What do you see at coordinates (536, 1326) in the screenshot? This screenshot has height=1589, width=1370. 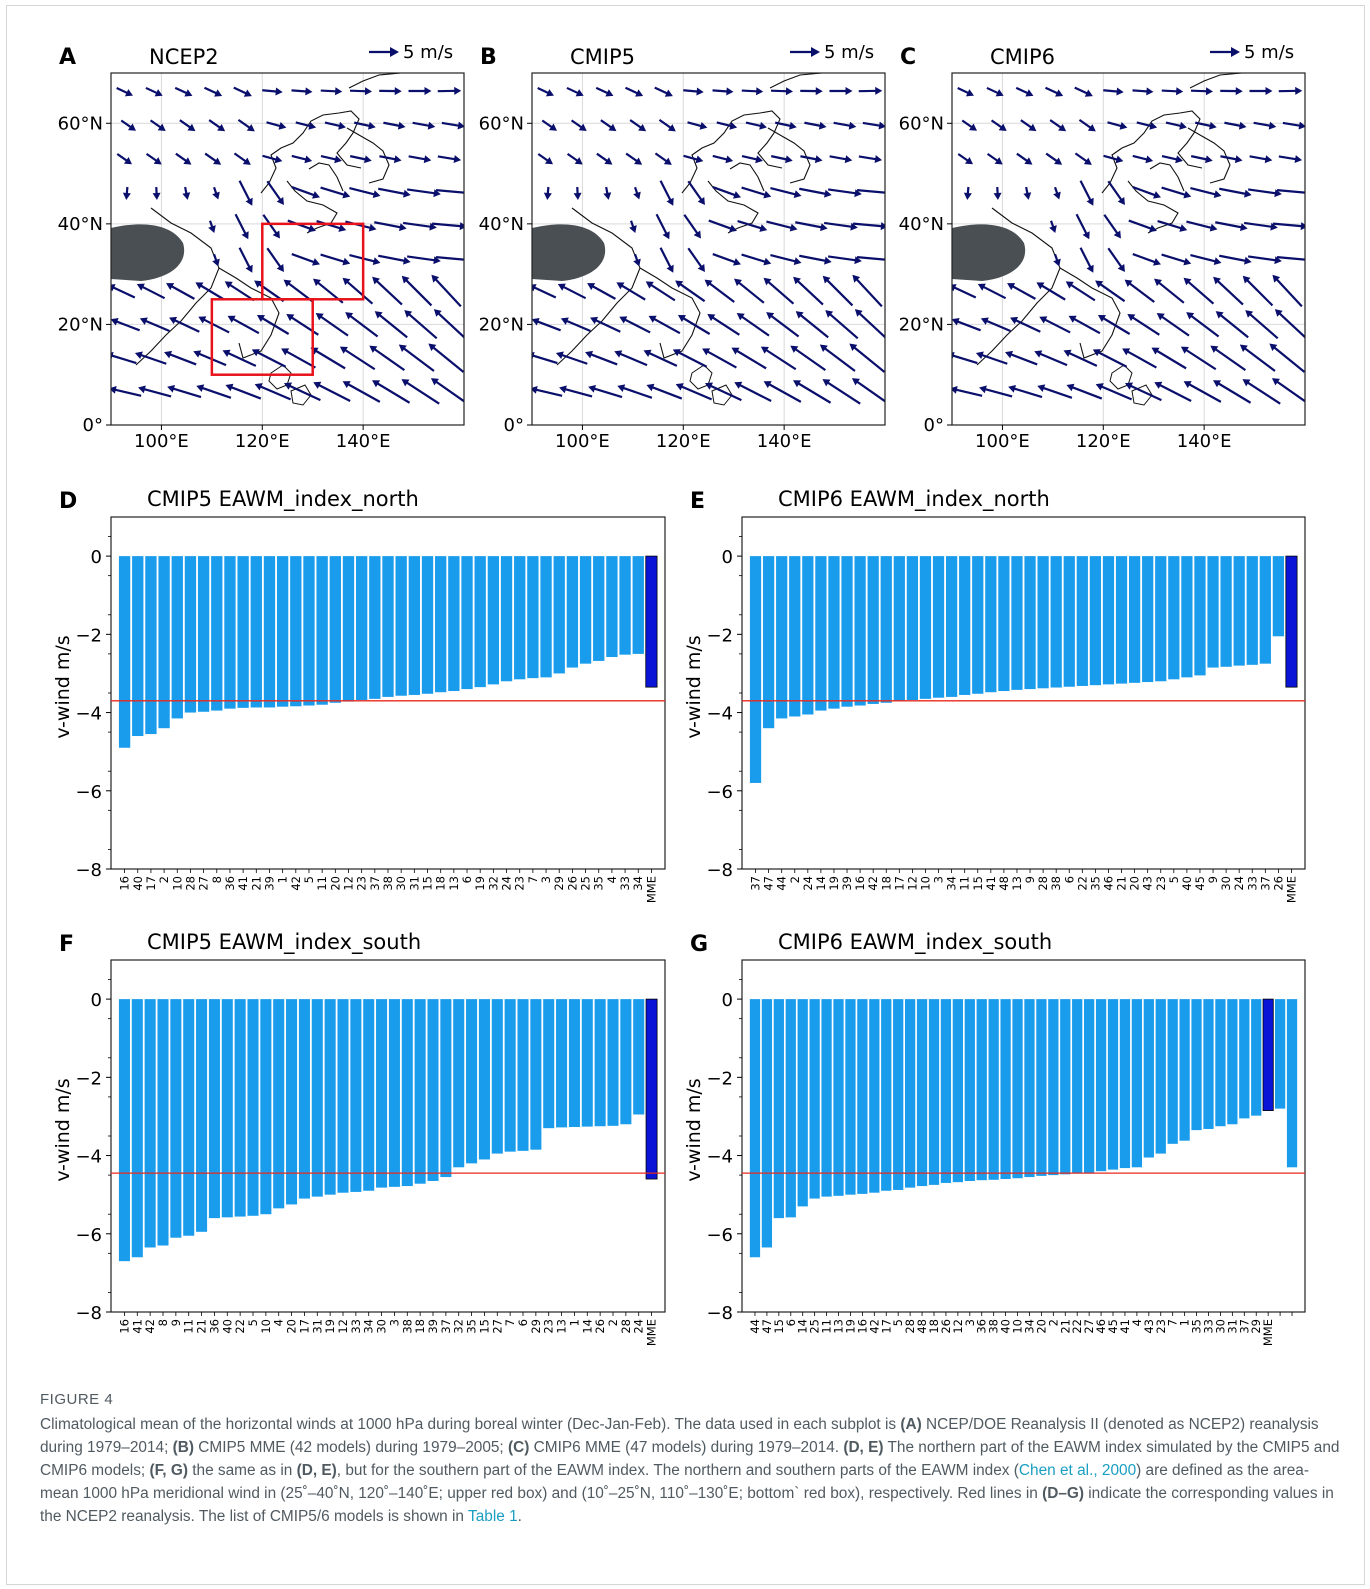 I see `x-tick-label: 29` at bounding box center [536, 1326].